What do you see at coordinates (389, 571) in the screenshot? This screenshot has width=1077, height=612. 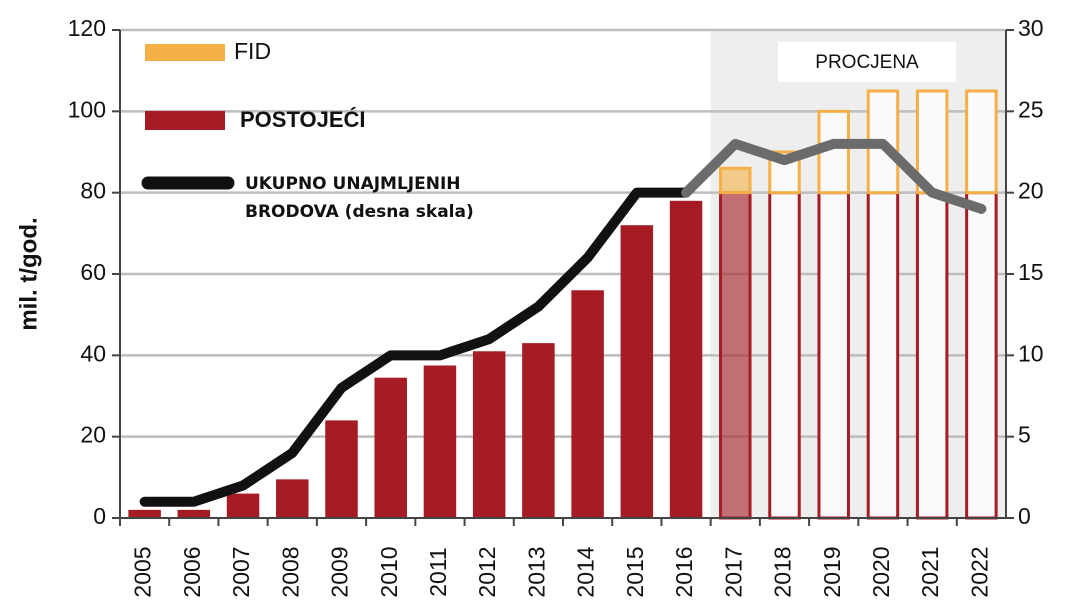 I see `x-tick-label: 2010` at bounding box center [389, 571].